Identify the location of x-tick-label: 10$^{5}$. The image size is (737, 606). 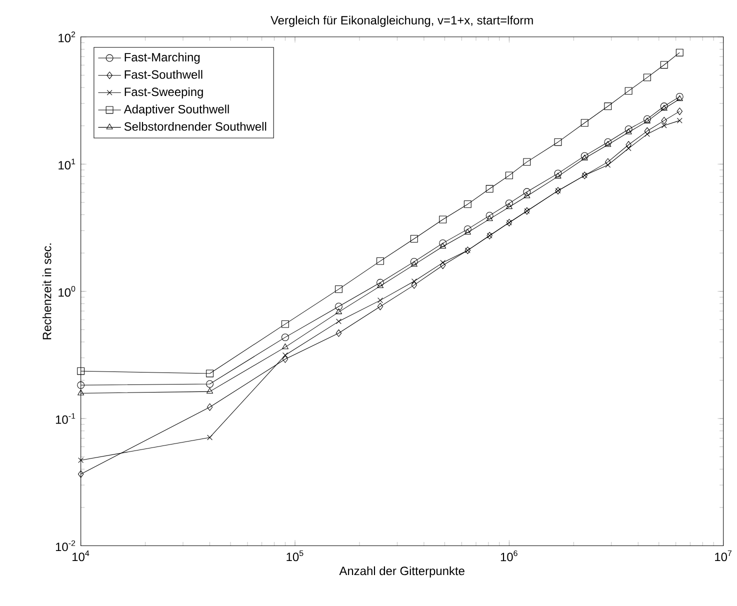
(295, 556).